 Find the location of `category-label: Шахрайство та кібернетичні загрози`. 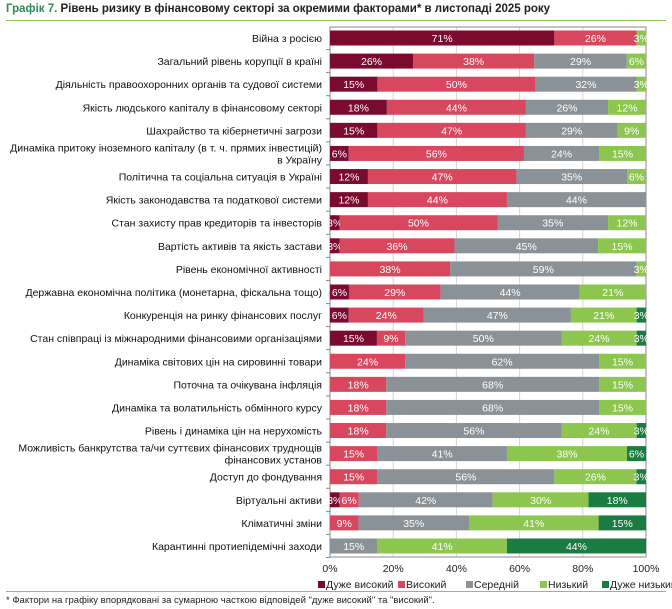

category-label: Шахрайство та кібернетичні загрози is located at coordinates (234, 131).